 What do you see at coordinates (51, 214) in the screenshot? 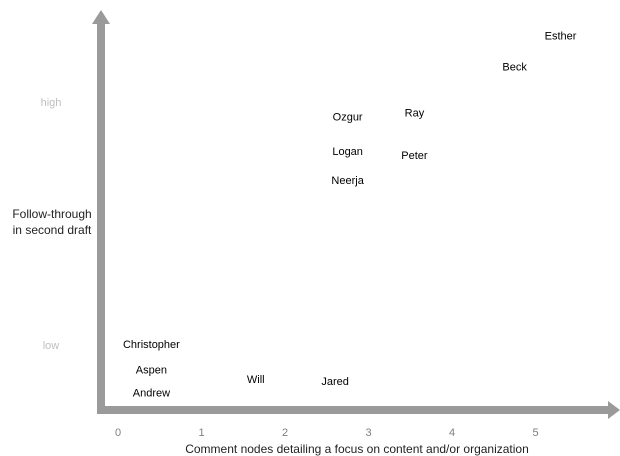
I see `y-axis-label-line: Follow-through` at bounding box center [51, 214].